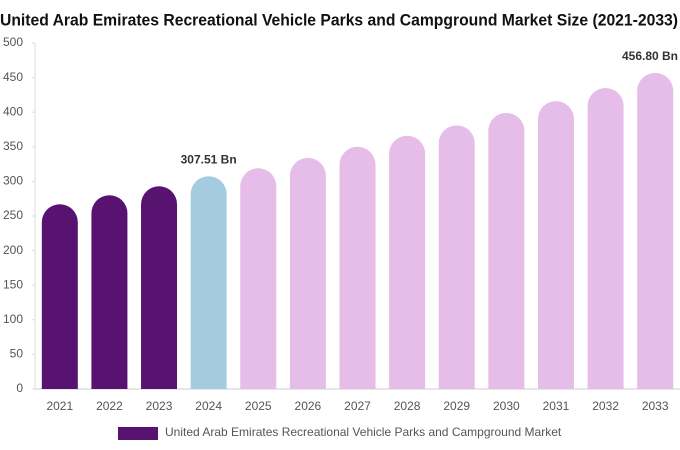 This screenshot has height=450, width=680. Describe the element at coordinates (655, 406) in the screenshot. I see `x-tick-label: 2033` at that location.